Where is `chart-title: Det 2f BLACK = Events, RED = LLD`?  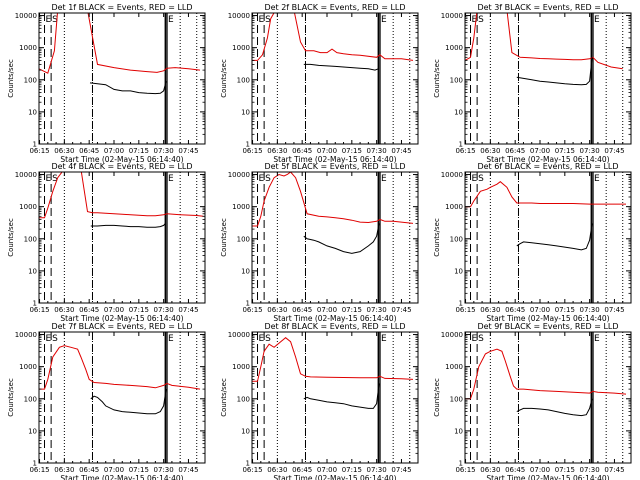 chart-title: Det 2f BLACK = Events, RED = LLD is located at coordinates (334, 7).